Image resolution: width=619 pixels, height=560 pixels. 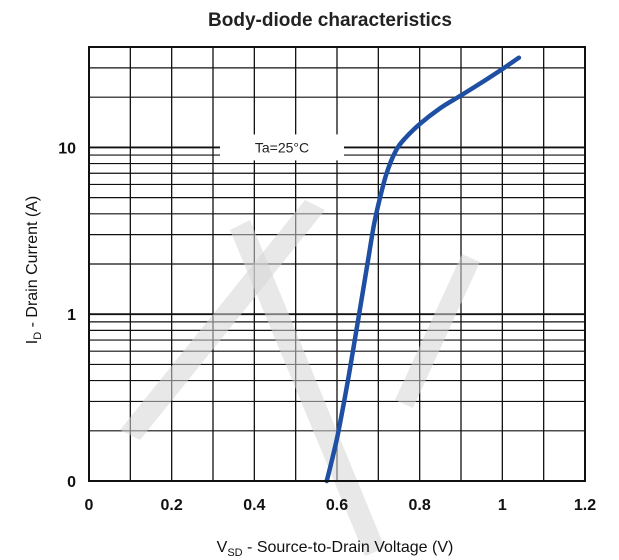 What do you see at coordinates (32, 342) in the screenshot?
I see `y-axis-label-main: I` at bounding box center [32, 342].